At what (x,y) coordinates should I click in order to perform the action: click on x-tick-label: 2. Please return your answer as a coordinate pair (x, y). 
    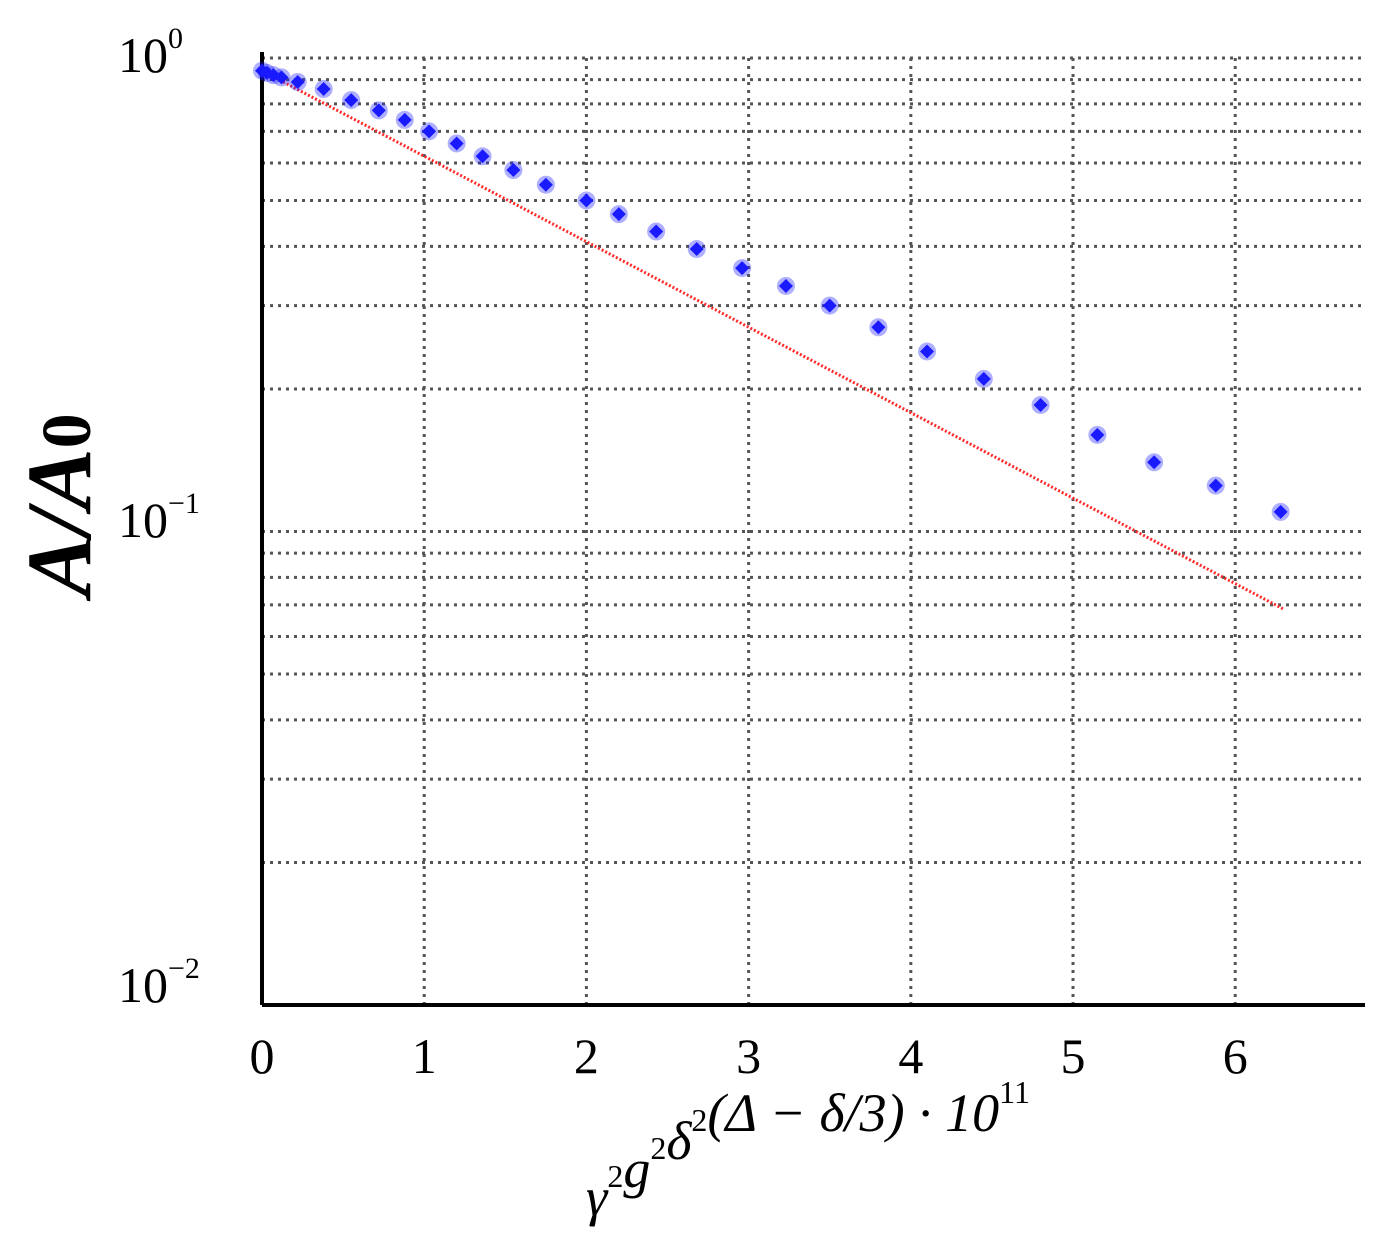
    Looking at the image, I should click on (586, 1056).